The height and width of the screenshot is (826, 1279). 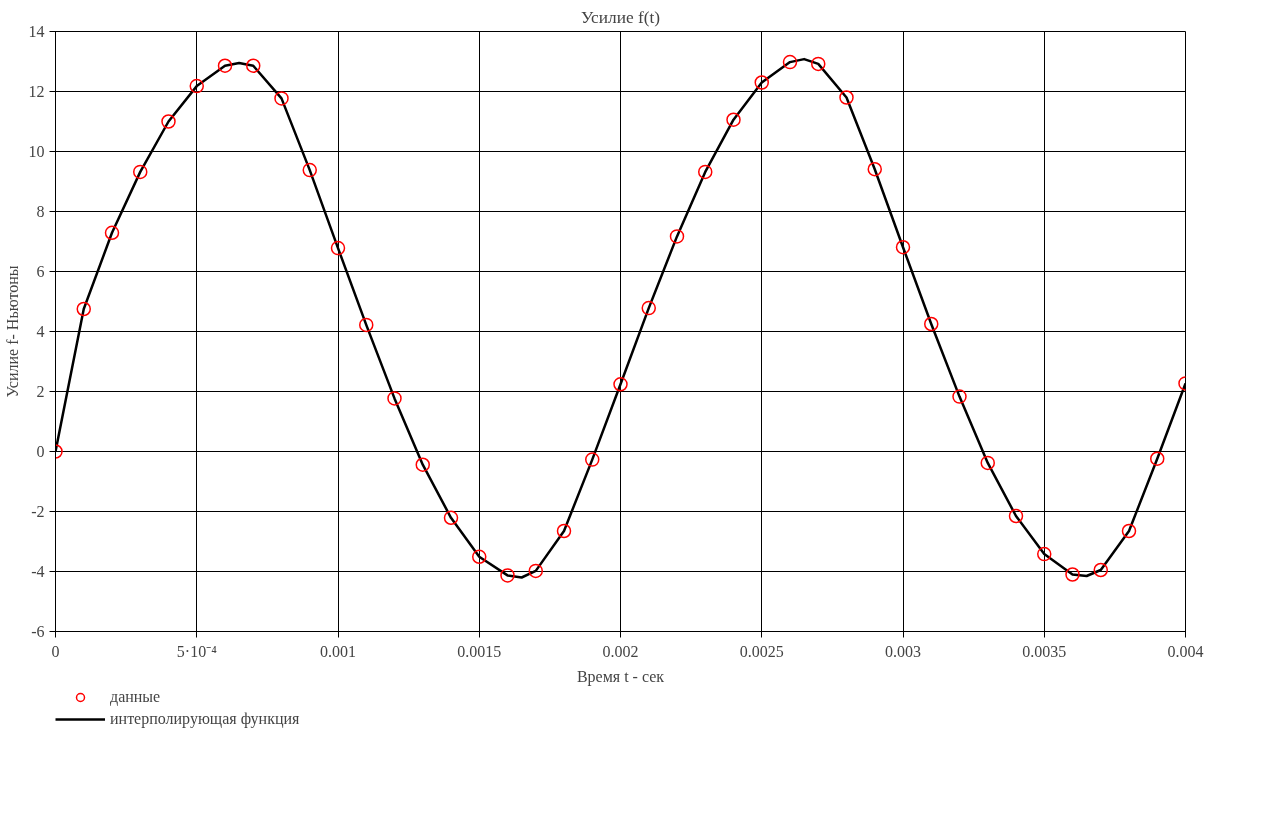 What do you see at coordinates (36, 91) in the screenshot?
I see `y-tick-label: 12` at bounding box center [36, 91].